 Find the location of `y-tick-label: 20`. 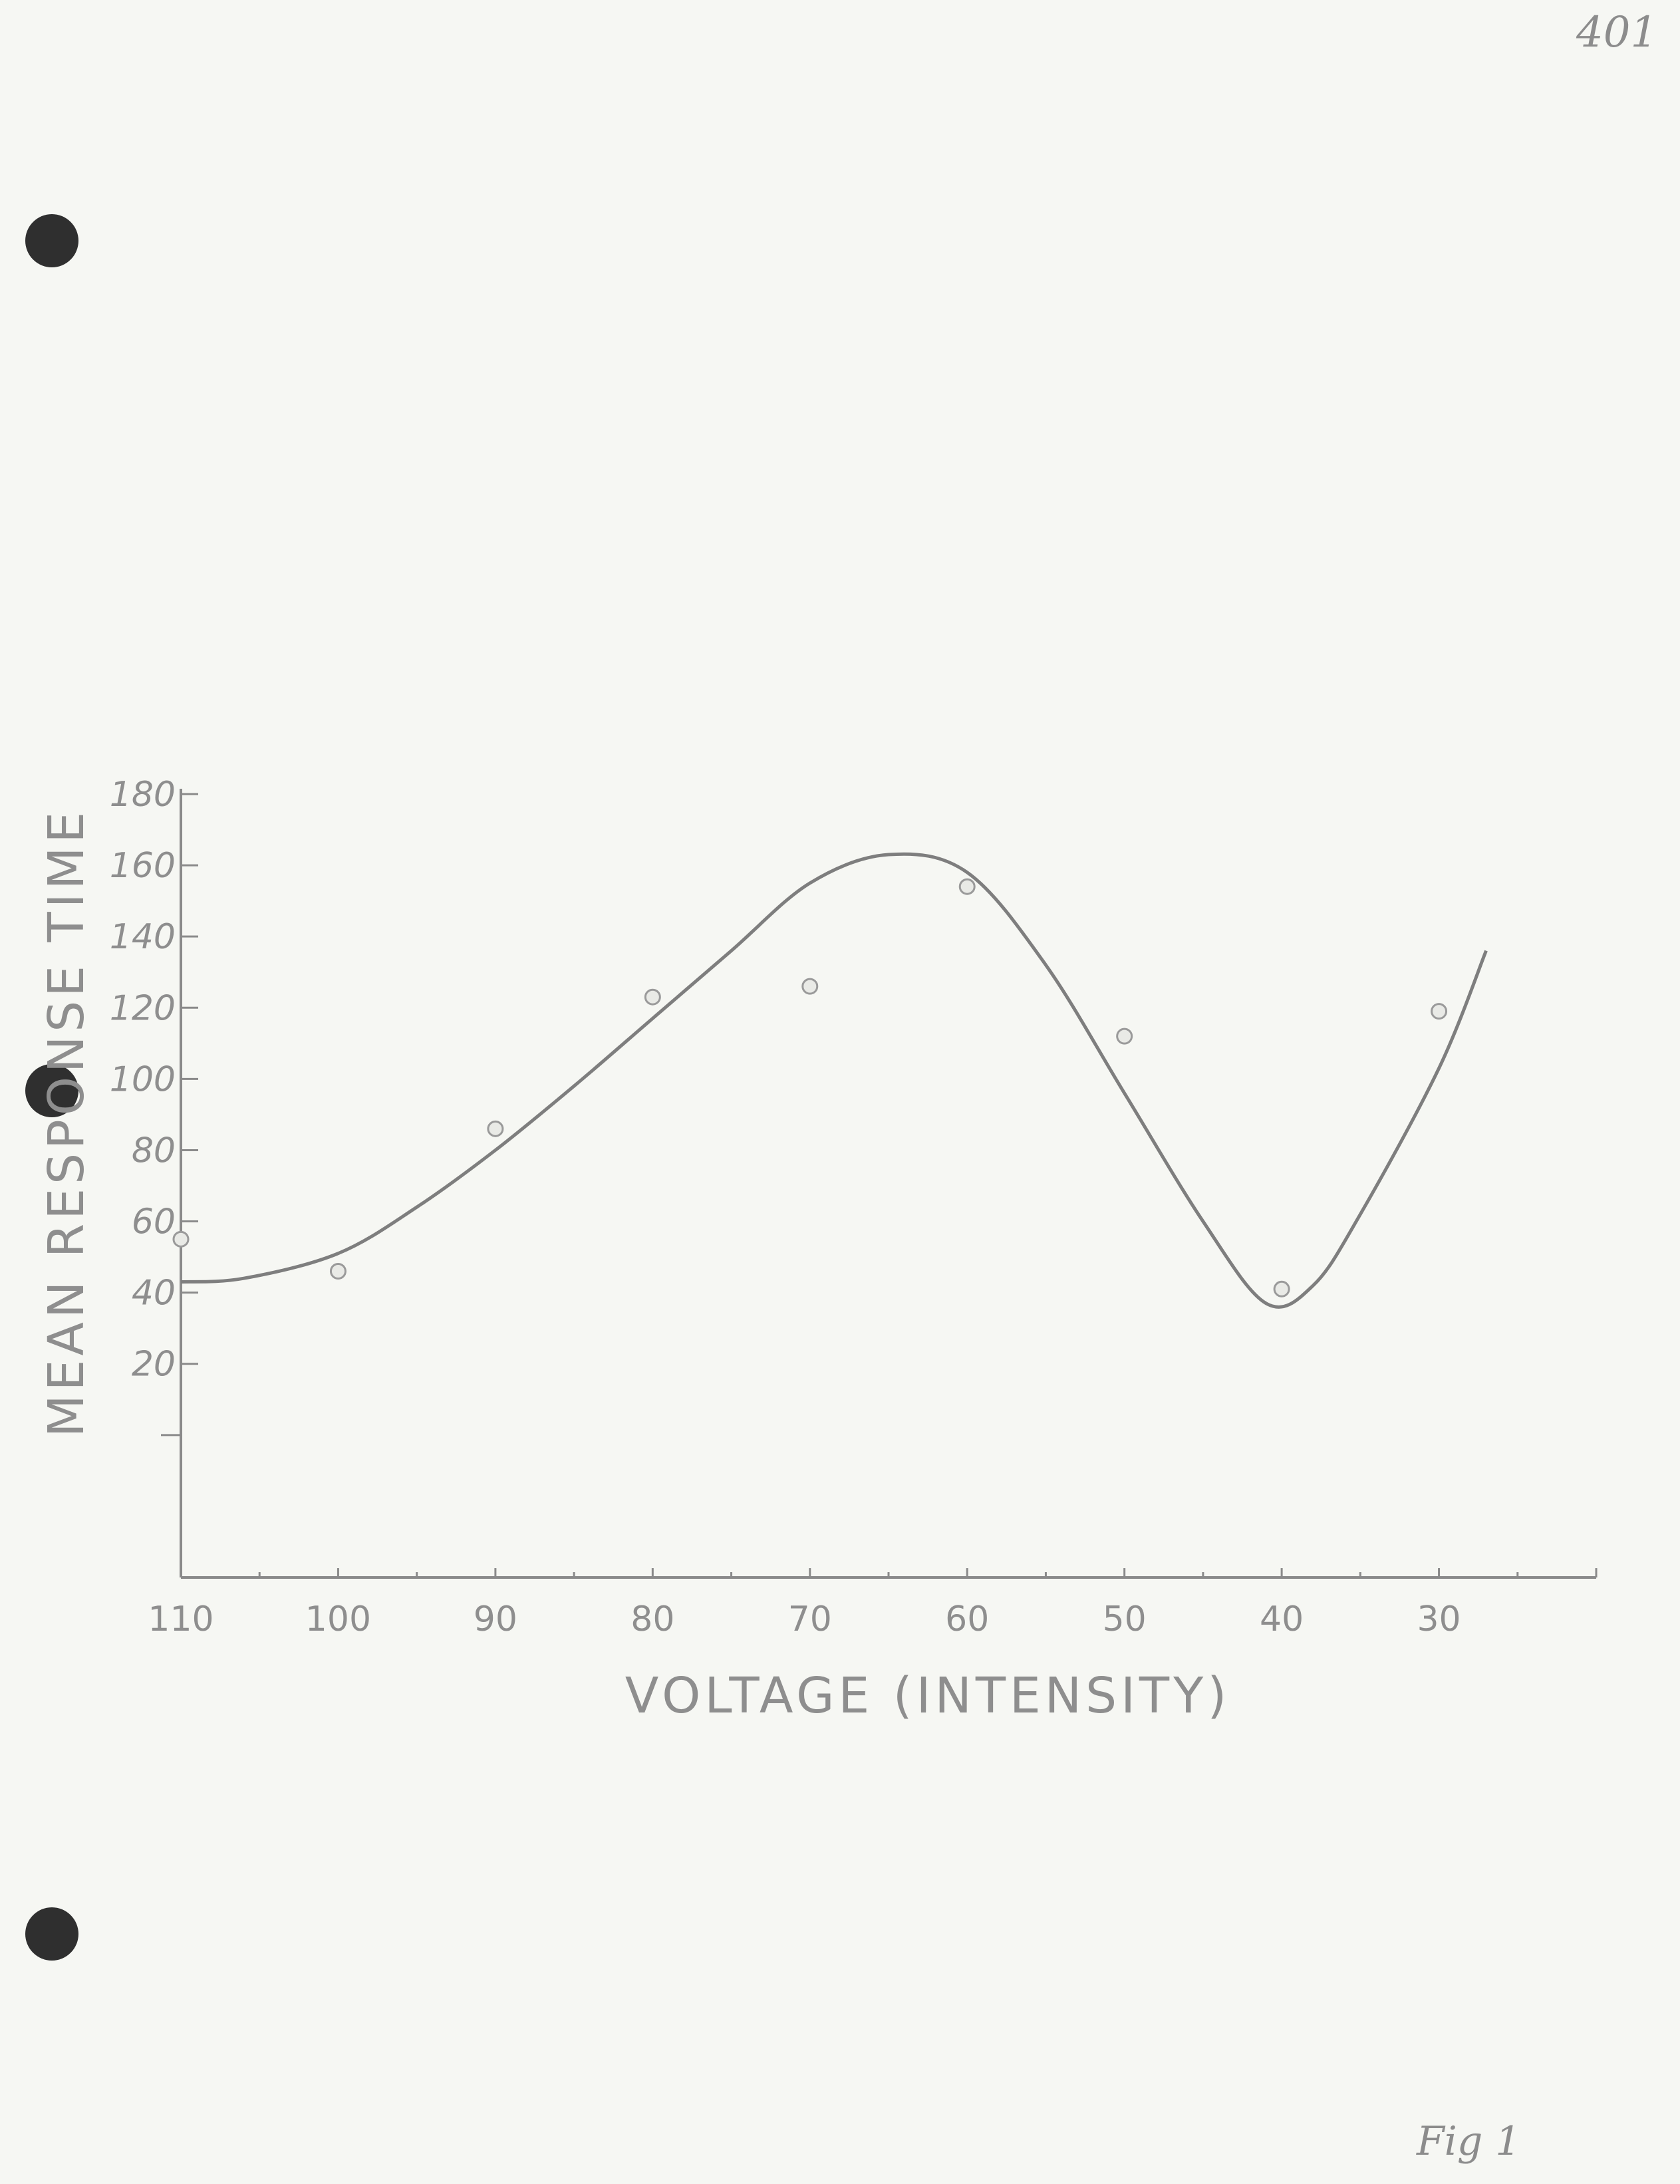

y-tick-label: 20 is located at coordinates (154, 1365).